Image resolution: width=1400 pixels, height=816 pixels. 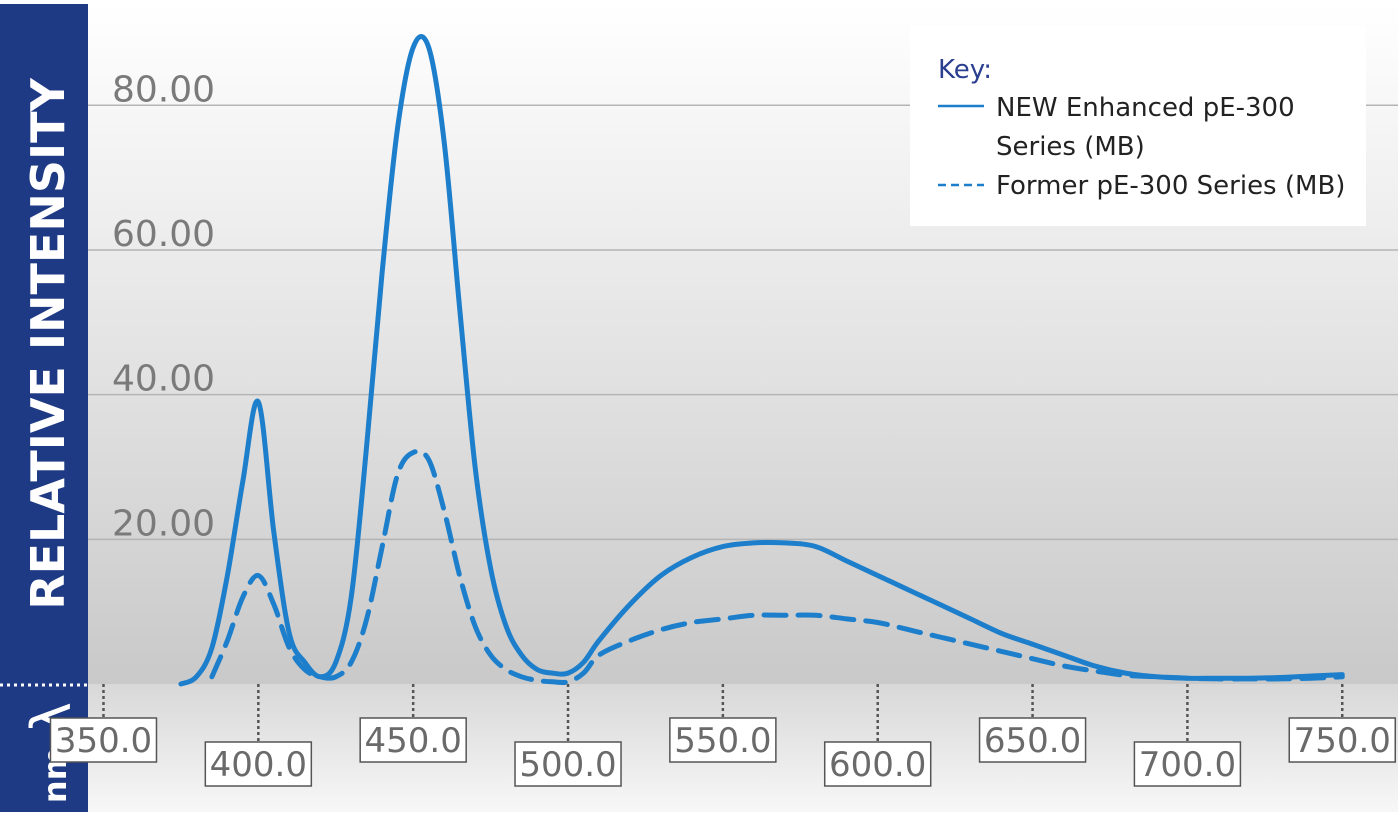 I want to click on x-tick-label: 450.0, so click(x=413, y=741).